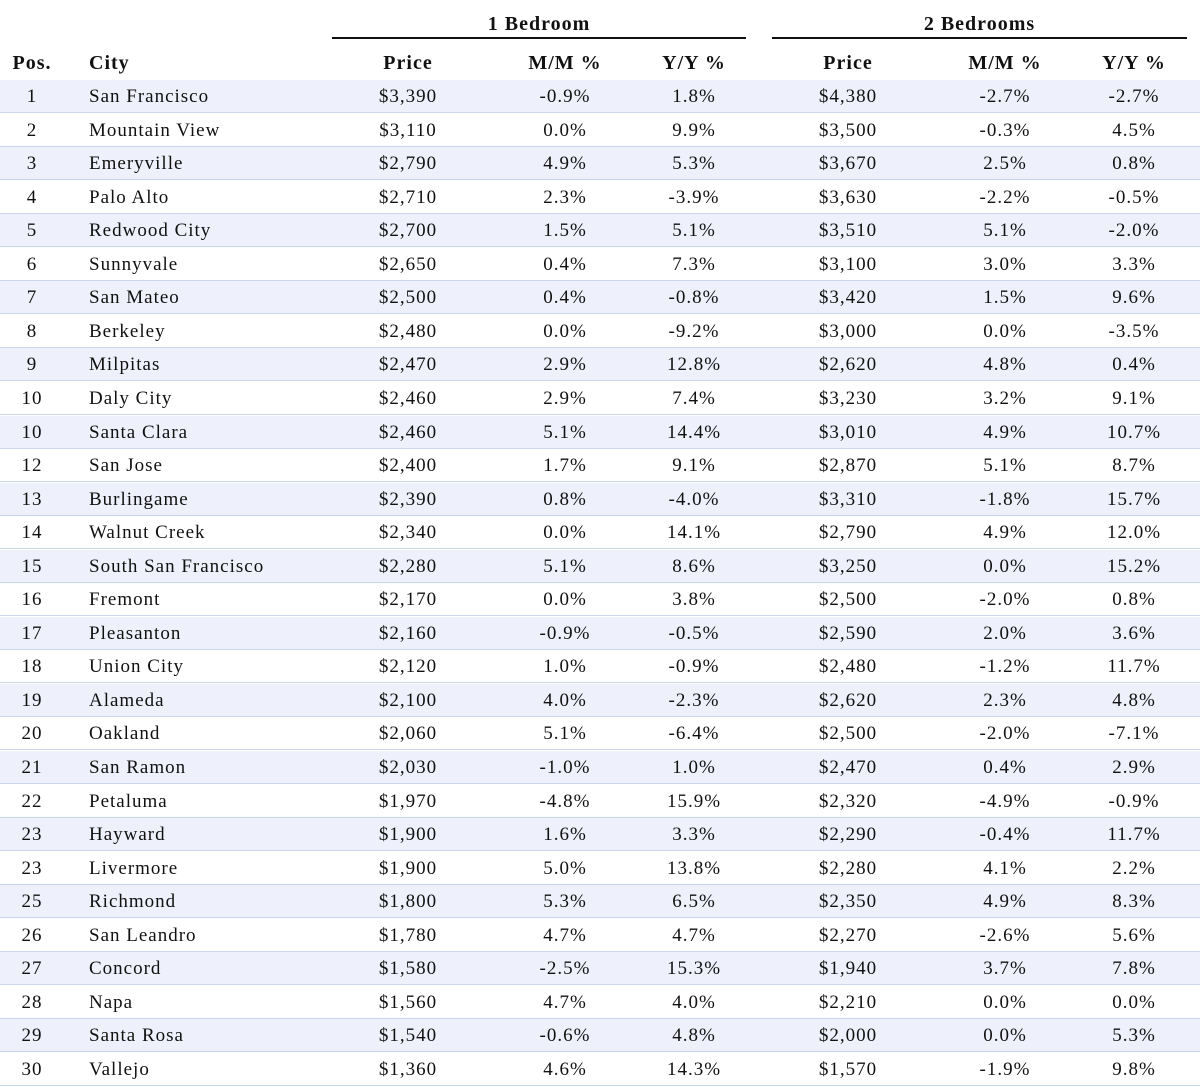 The width and height of the screenshot is (1200, 1087). What do you see at coordinates (694, 969) in the screenshot?
I see `value-cell: 15.3%` at bounding box center [694, 969].